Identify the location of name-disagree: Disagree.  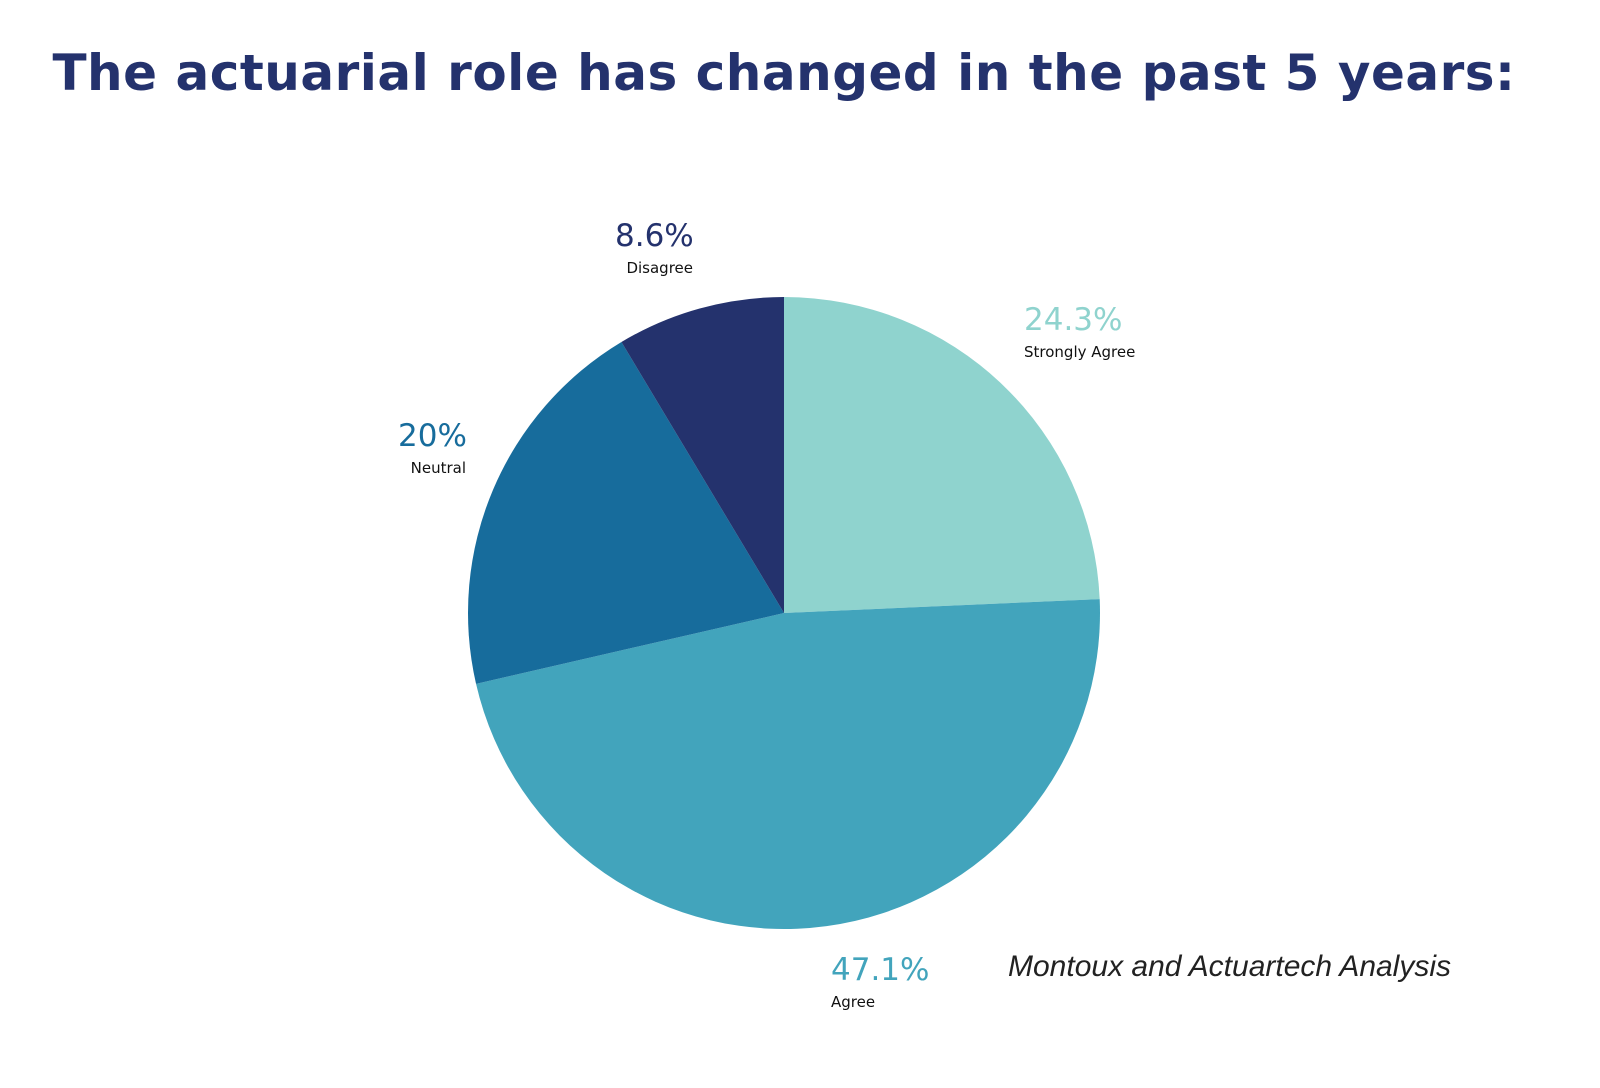
(659, 268).